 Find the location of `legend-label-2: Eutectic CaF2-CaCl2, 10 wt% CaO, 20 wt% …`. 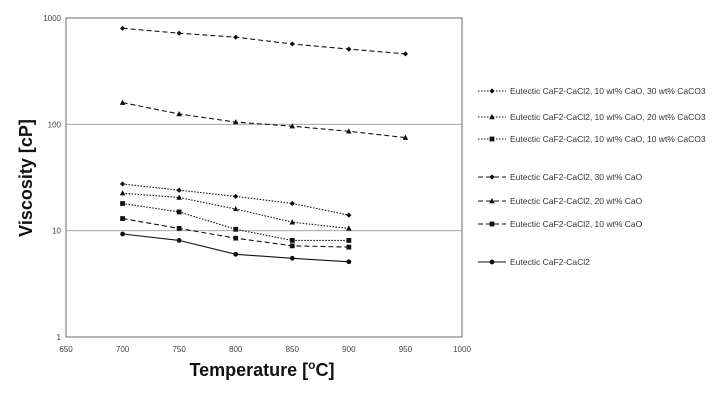

legend-label-2: Eutectic CaF2-CaCl2, 10 wt% CaO, 20 wt% … is located at coordinates (608, 117).